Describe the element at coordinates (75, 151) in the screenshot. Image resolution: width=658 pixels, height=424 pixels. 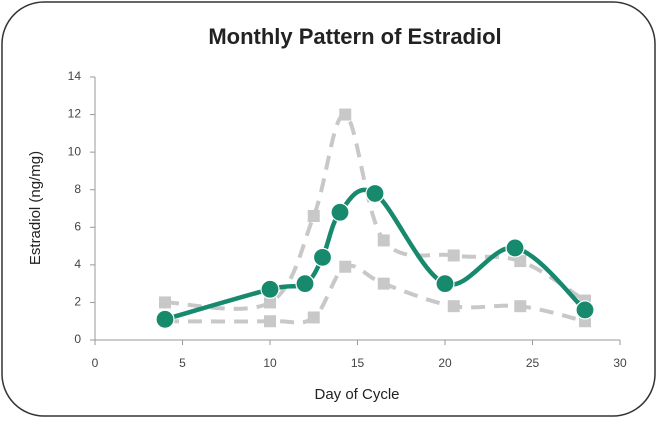
I see `y-tick-label: 10` at that location.